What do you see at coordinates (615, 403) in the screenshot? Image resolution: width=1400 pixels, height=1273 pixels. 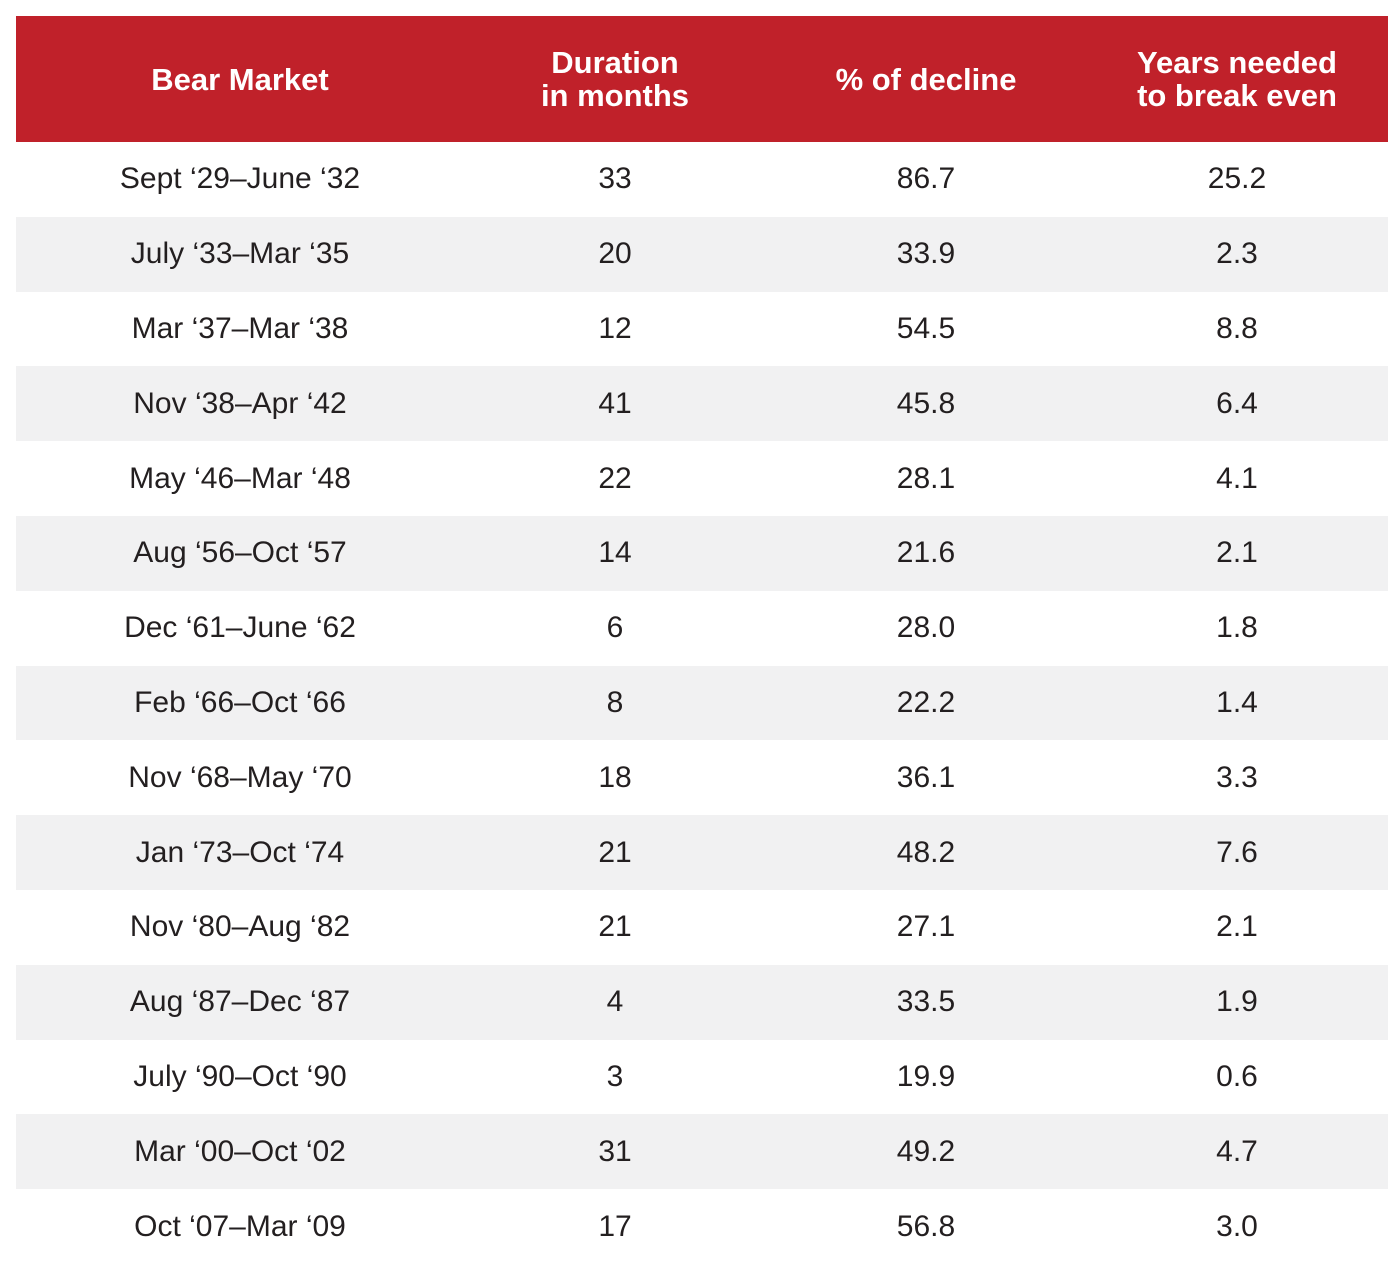 I see `cell-duration: 41` at bounding box center [615, 403].